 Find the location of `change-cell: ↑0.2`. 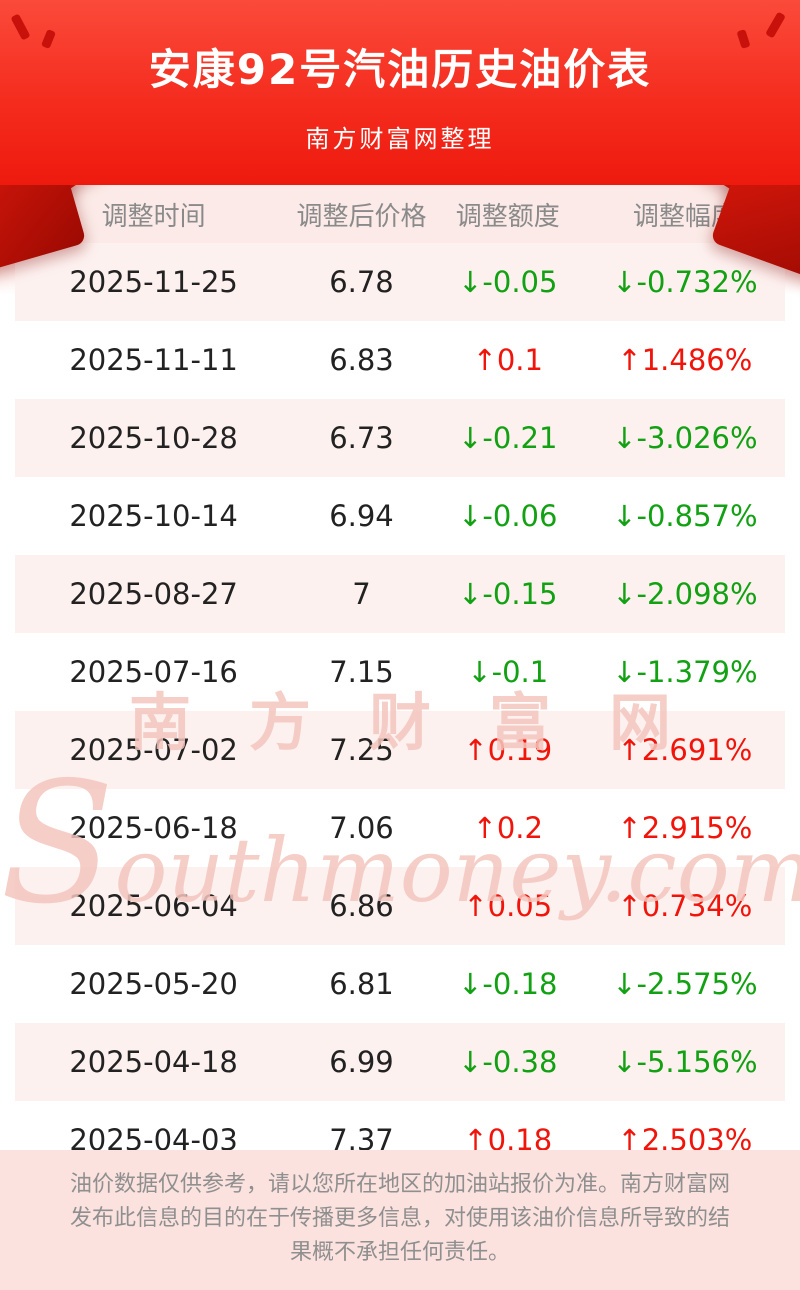

change-cell: ↑0.2 is located at coordinates (507, 828).